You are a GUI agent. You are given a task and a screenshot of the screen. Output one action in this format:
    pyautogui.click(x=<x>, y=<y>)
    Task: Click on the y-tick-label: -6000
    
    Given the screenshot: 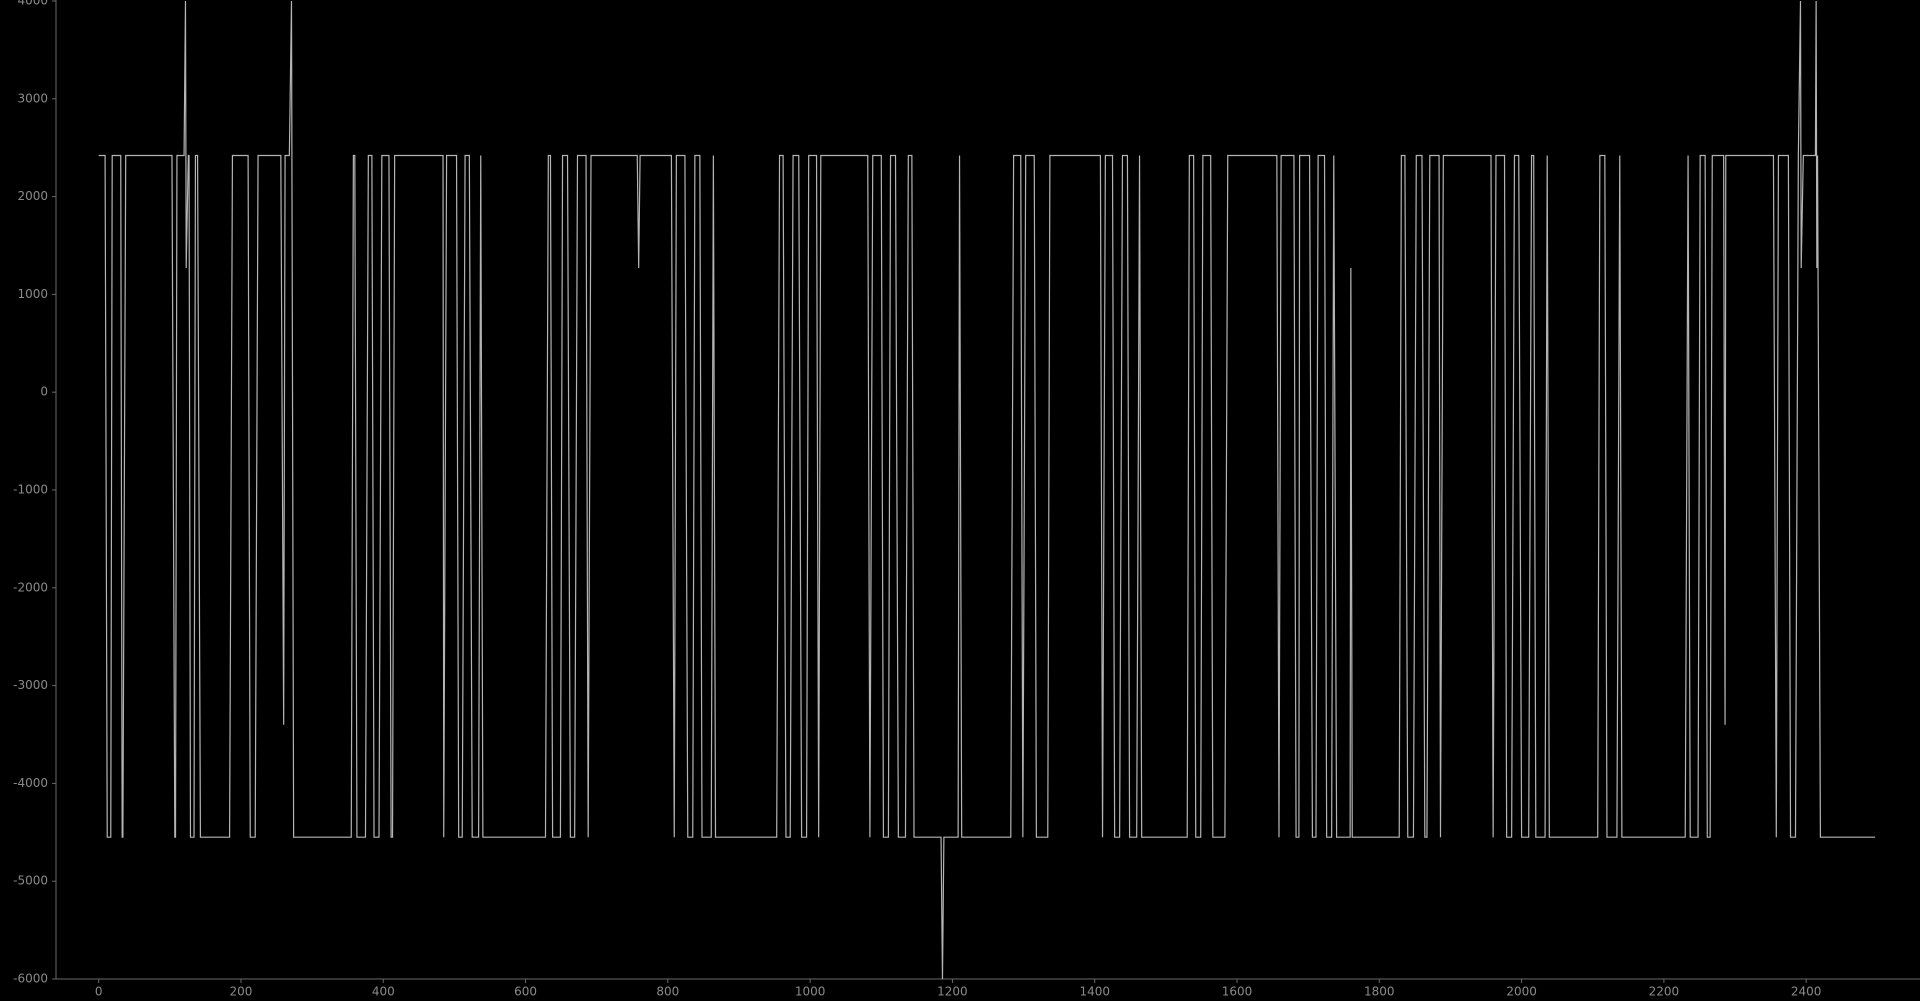 What is the action you would take?
    pyautogui.click(x=30, y=979)
    